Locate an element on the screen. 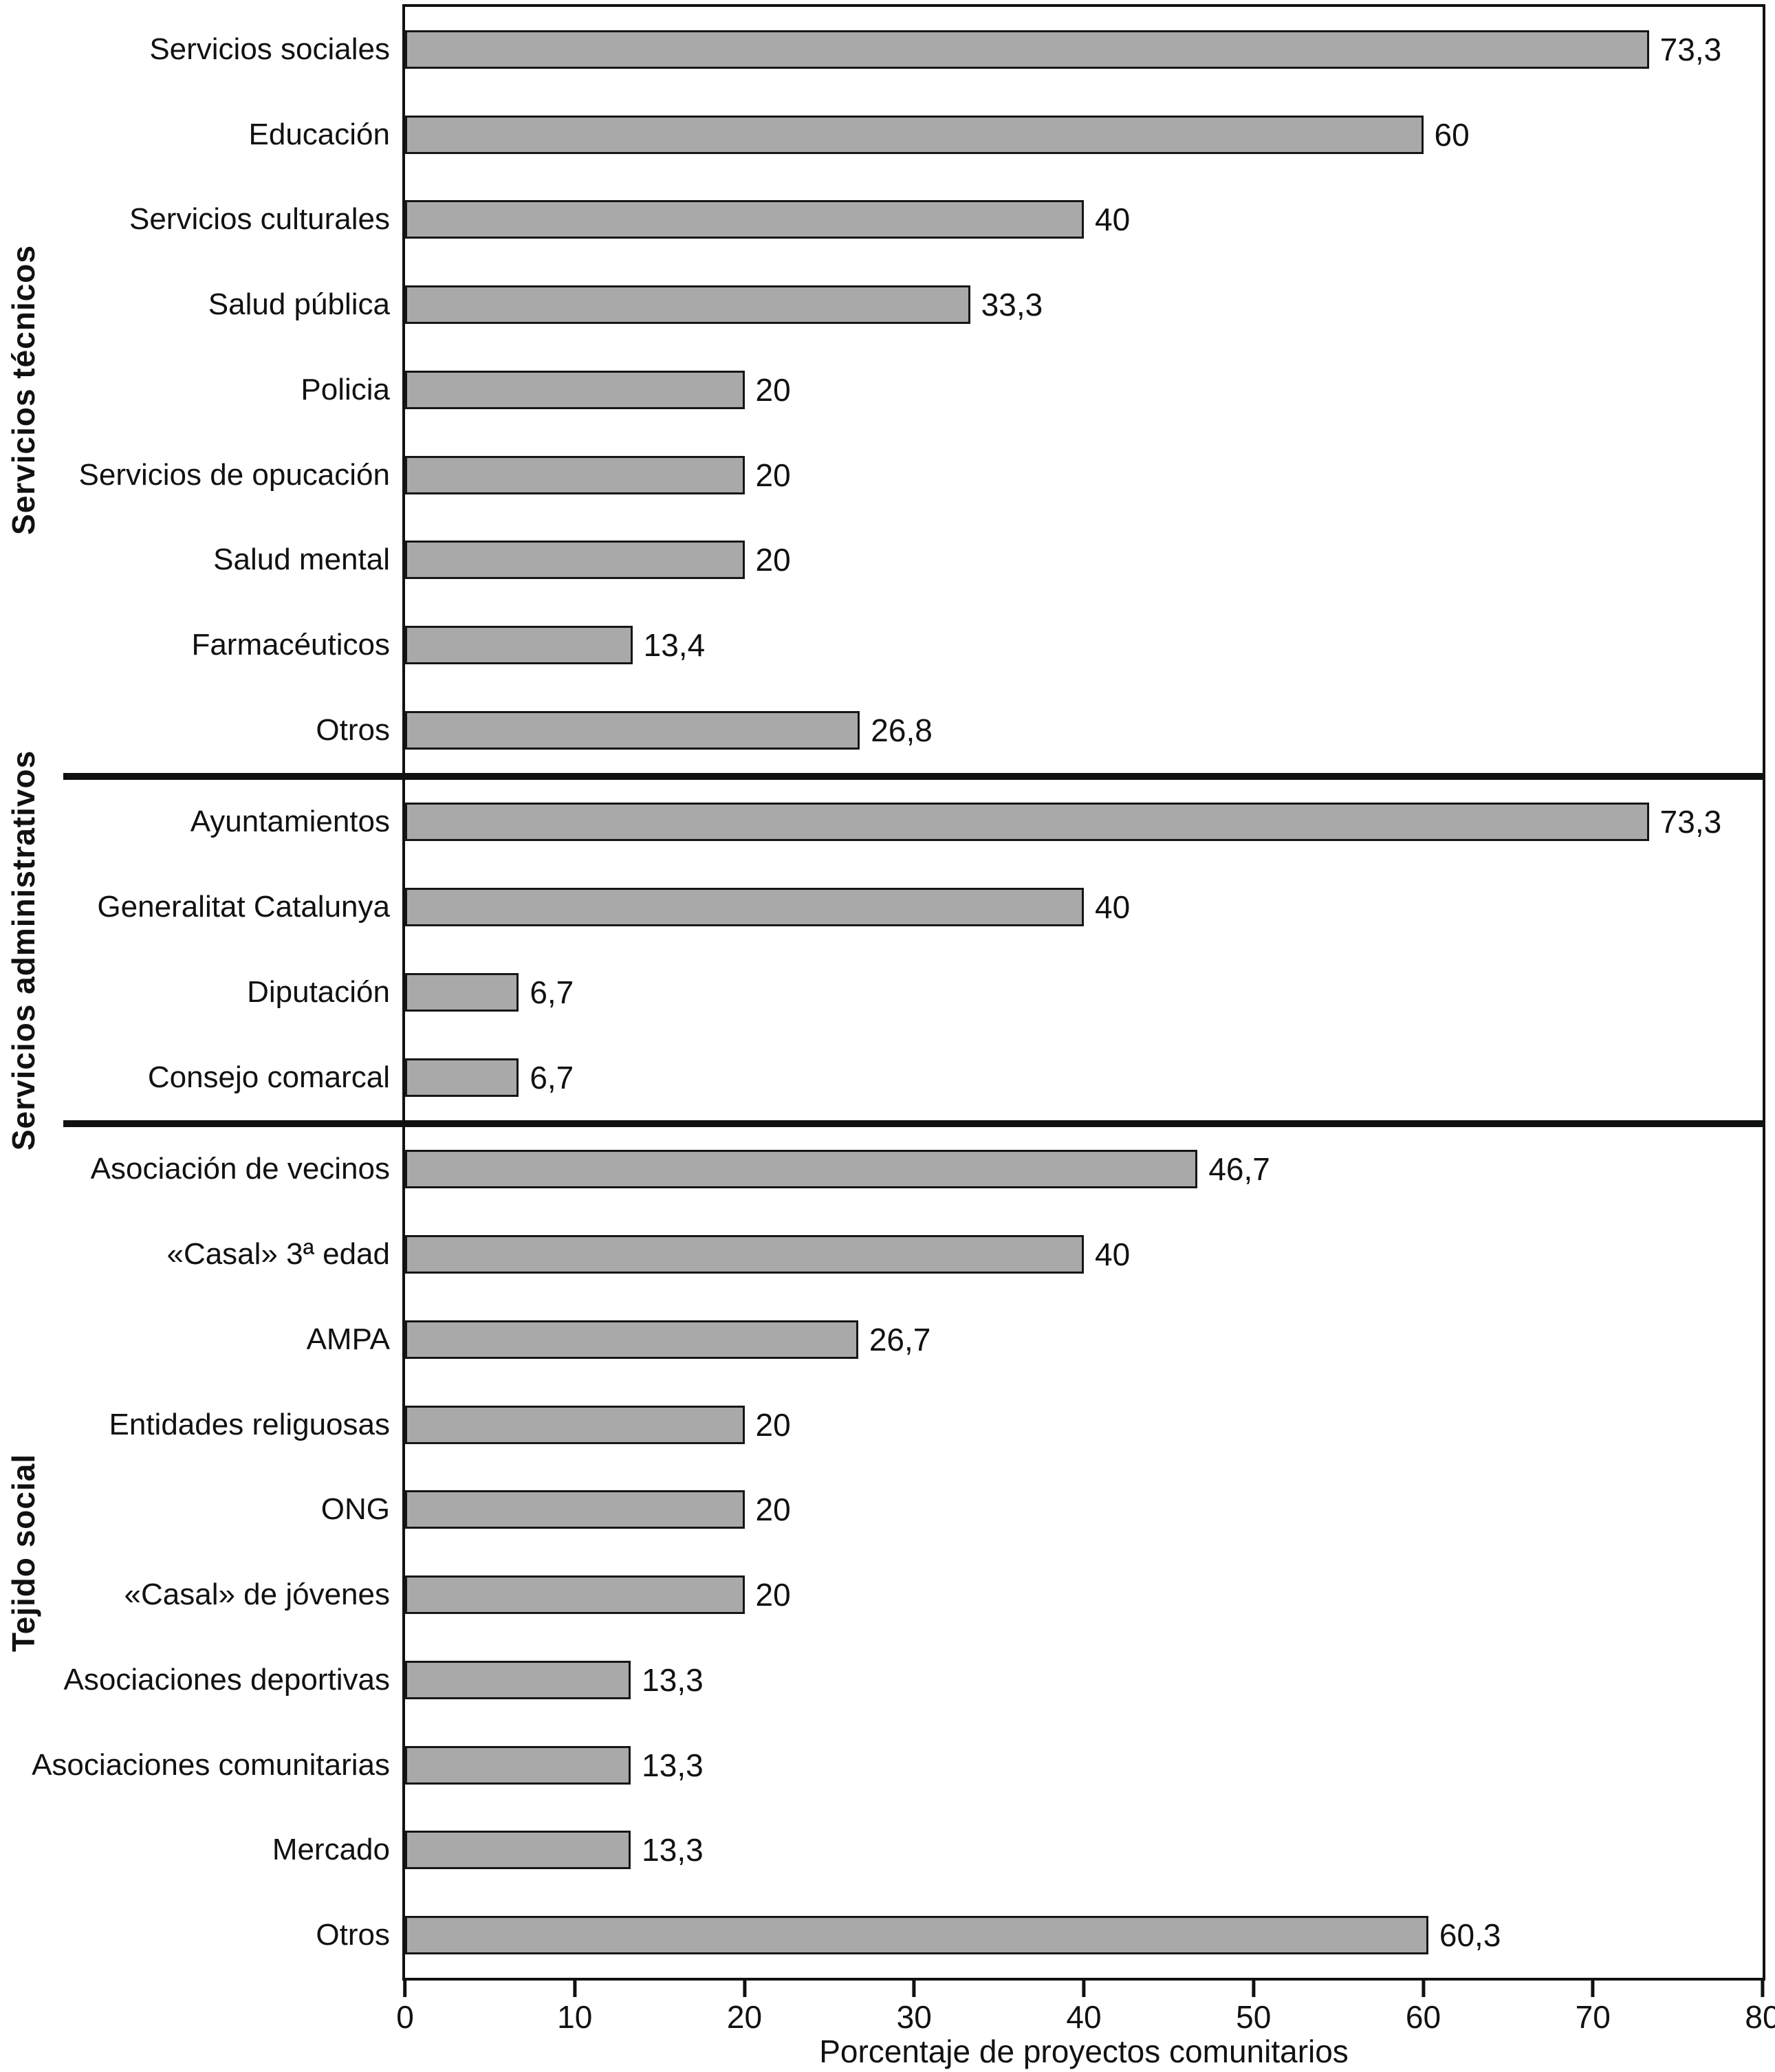  axis-tick: 70 is located at coordinates (1593, 2007).